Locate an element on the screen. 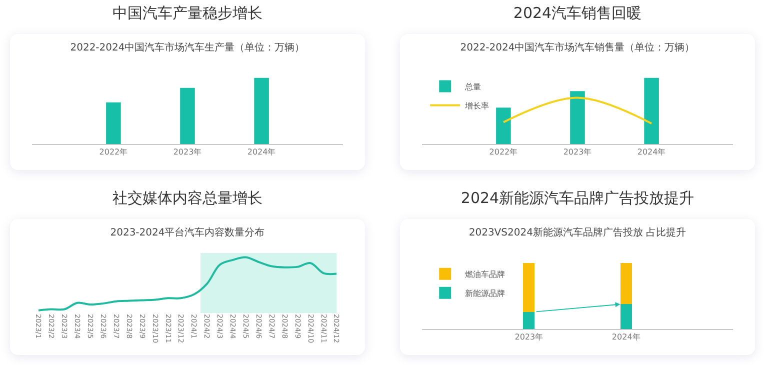  chart-subtitle: 2023VS2024新能源汽车品牌广告投放 占比提升 is located at coordinates (577, 232).